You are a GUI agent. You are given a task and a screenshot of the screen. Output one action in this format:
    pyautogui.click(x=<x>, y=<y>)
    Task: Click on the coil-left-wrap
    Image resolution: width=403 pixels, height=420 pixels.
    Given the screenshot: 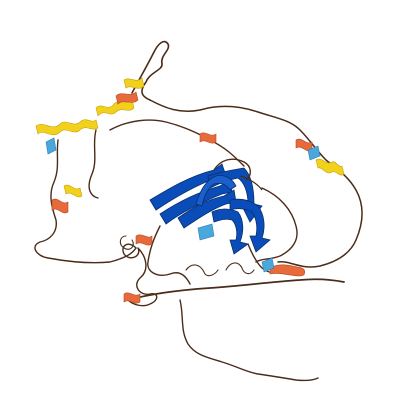 What is the action you would take?
    pyautogui.click(x=85, y=201)
    